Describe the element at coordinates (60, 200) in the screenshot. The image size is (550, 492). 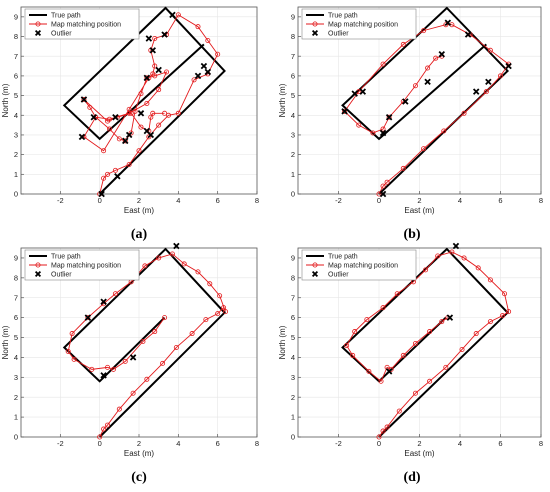
I see `x-tick-label: -2` at that location.